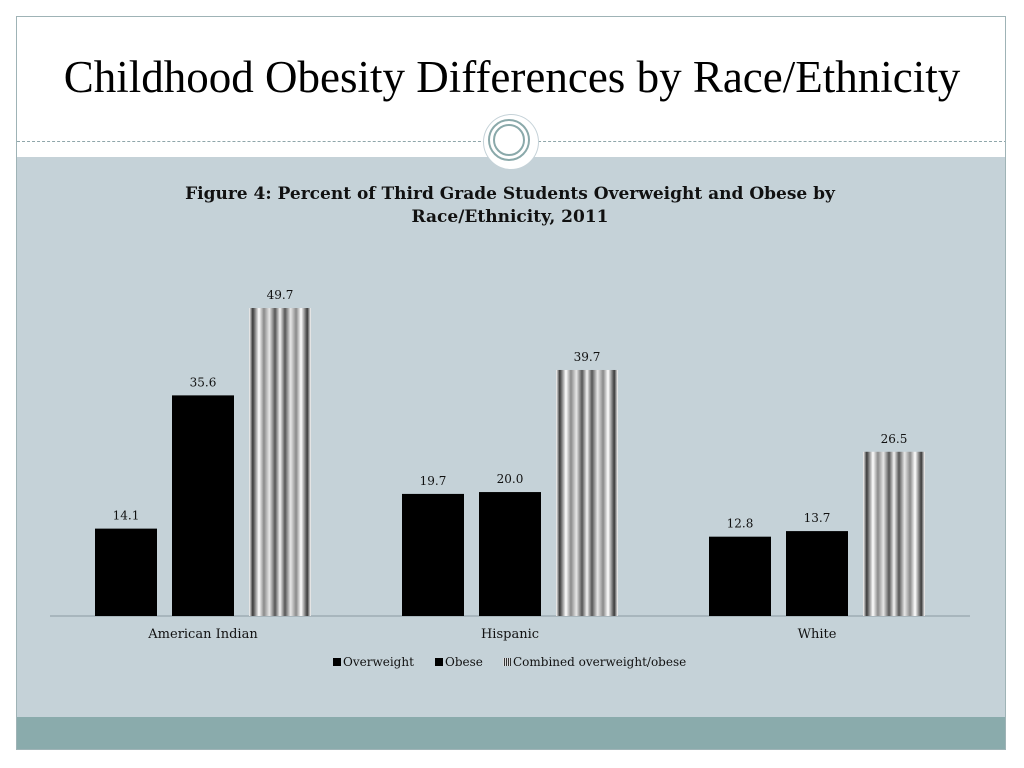 Image resolution: width=1024 pixels, height=768 pixels. I want to click on bar-combined-overweight-obese-hispanic, so click(587, 492).